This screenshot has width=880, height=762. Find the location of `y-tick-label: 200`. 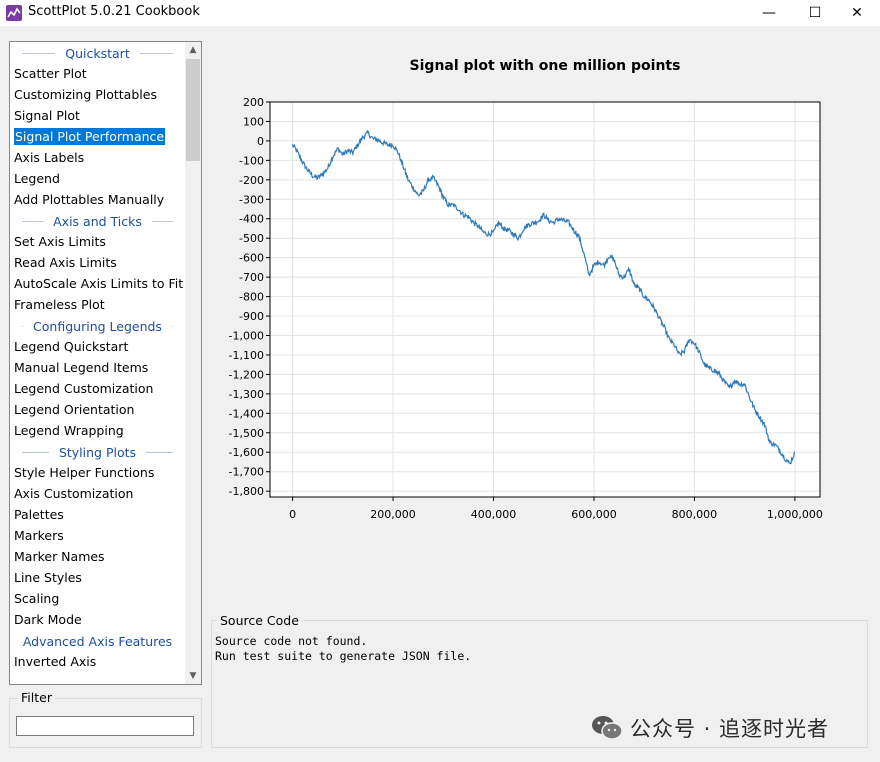

y-tick-label: 200 is located at coordinates (253, 102).